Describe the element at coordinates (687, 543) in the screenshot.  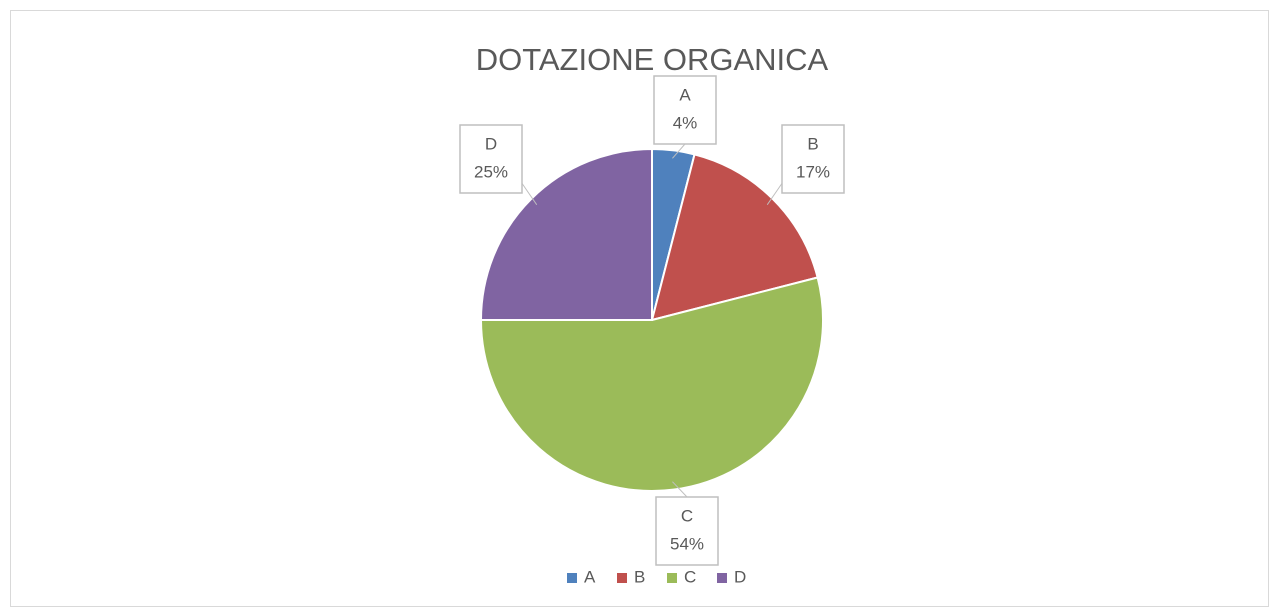
I see `label-value: 54%` at that location.